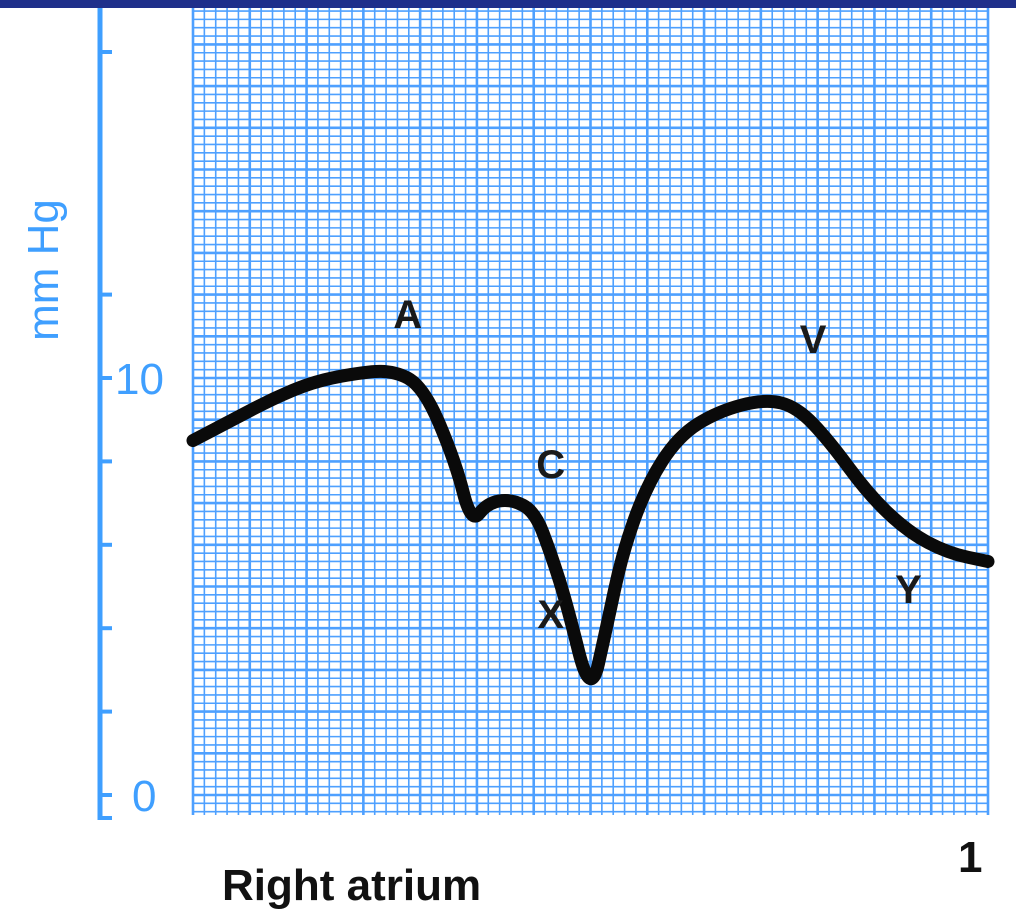 This screenshot has width=1016, height=918. What do you see at coordinates (139, 379) in the screenshot?
I see `y-tick-label: 10` at bounding box center [139, 379].